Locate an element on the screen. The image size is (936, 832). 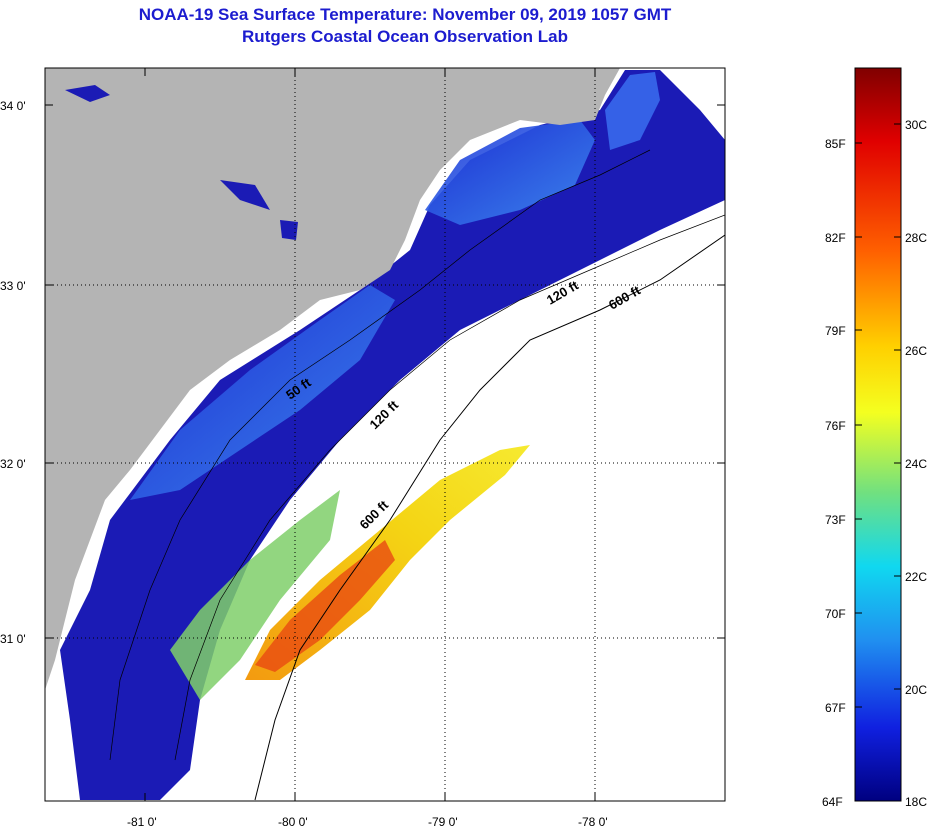
colorbar-label-f: 85F is located at coordinates (835, 144).